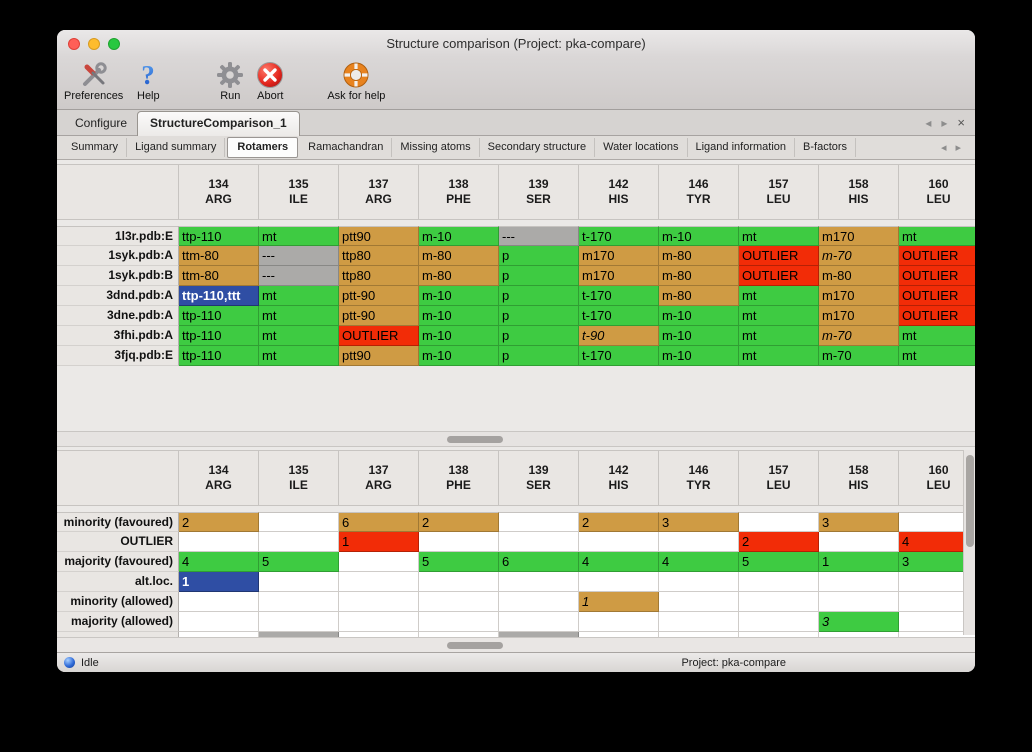 This screenshot has height=752, width=1032. I want to click on subtab-scroll-right-icon: ▸, so click(958, 148).